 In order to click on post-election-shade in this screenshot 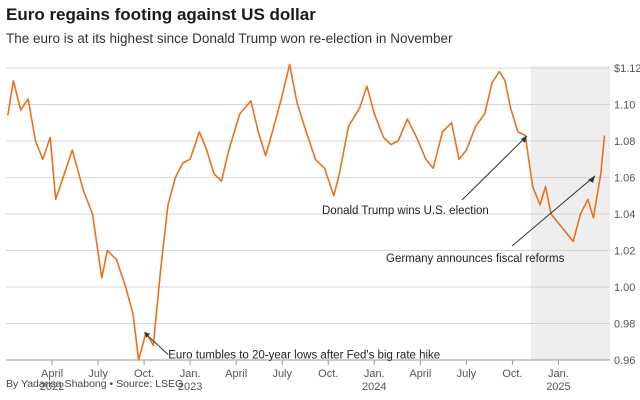, I will do `click(570, 213)`.